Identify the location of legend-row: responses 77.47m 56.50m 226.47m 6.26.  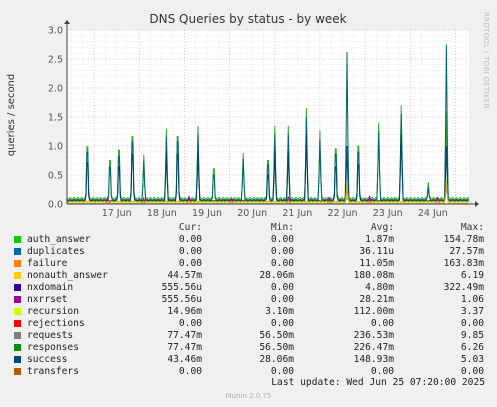
(248, 348).